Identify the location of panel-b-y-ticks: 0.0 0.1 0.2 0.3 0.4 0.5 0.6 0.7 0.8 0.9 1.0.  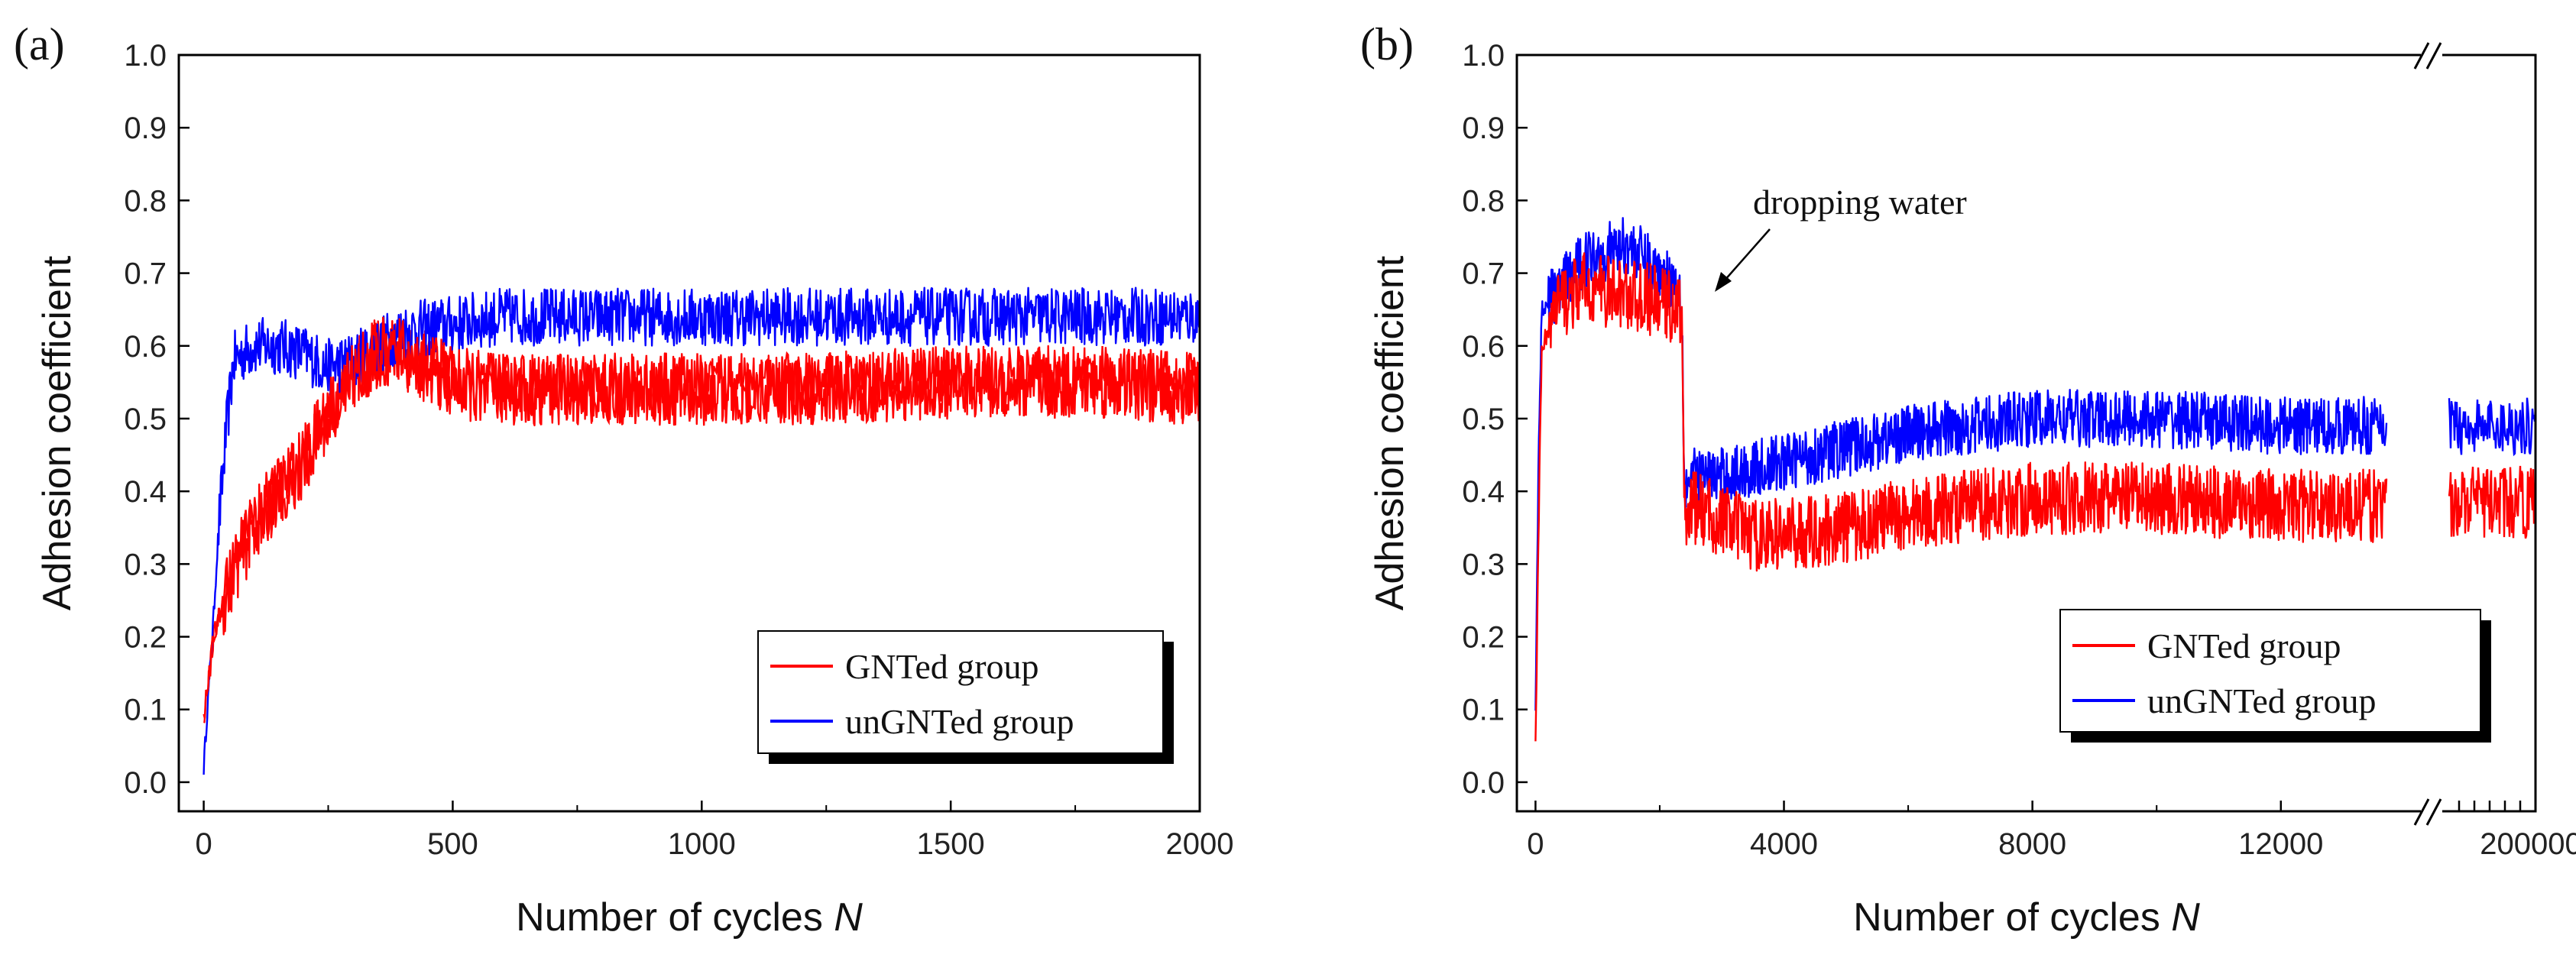
(1495, 419).